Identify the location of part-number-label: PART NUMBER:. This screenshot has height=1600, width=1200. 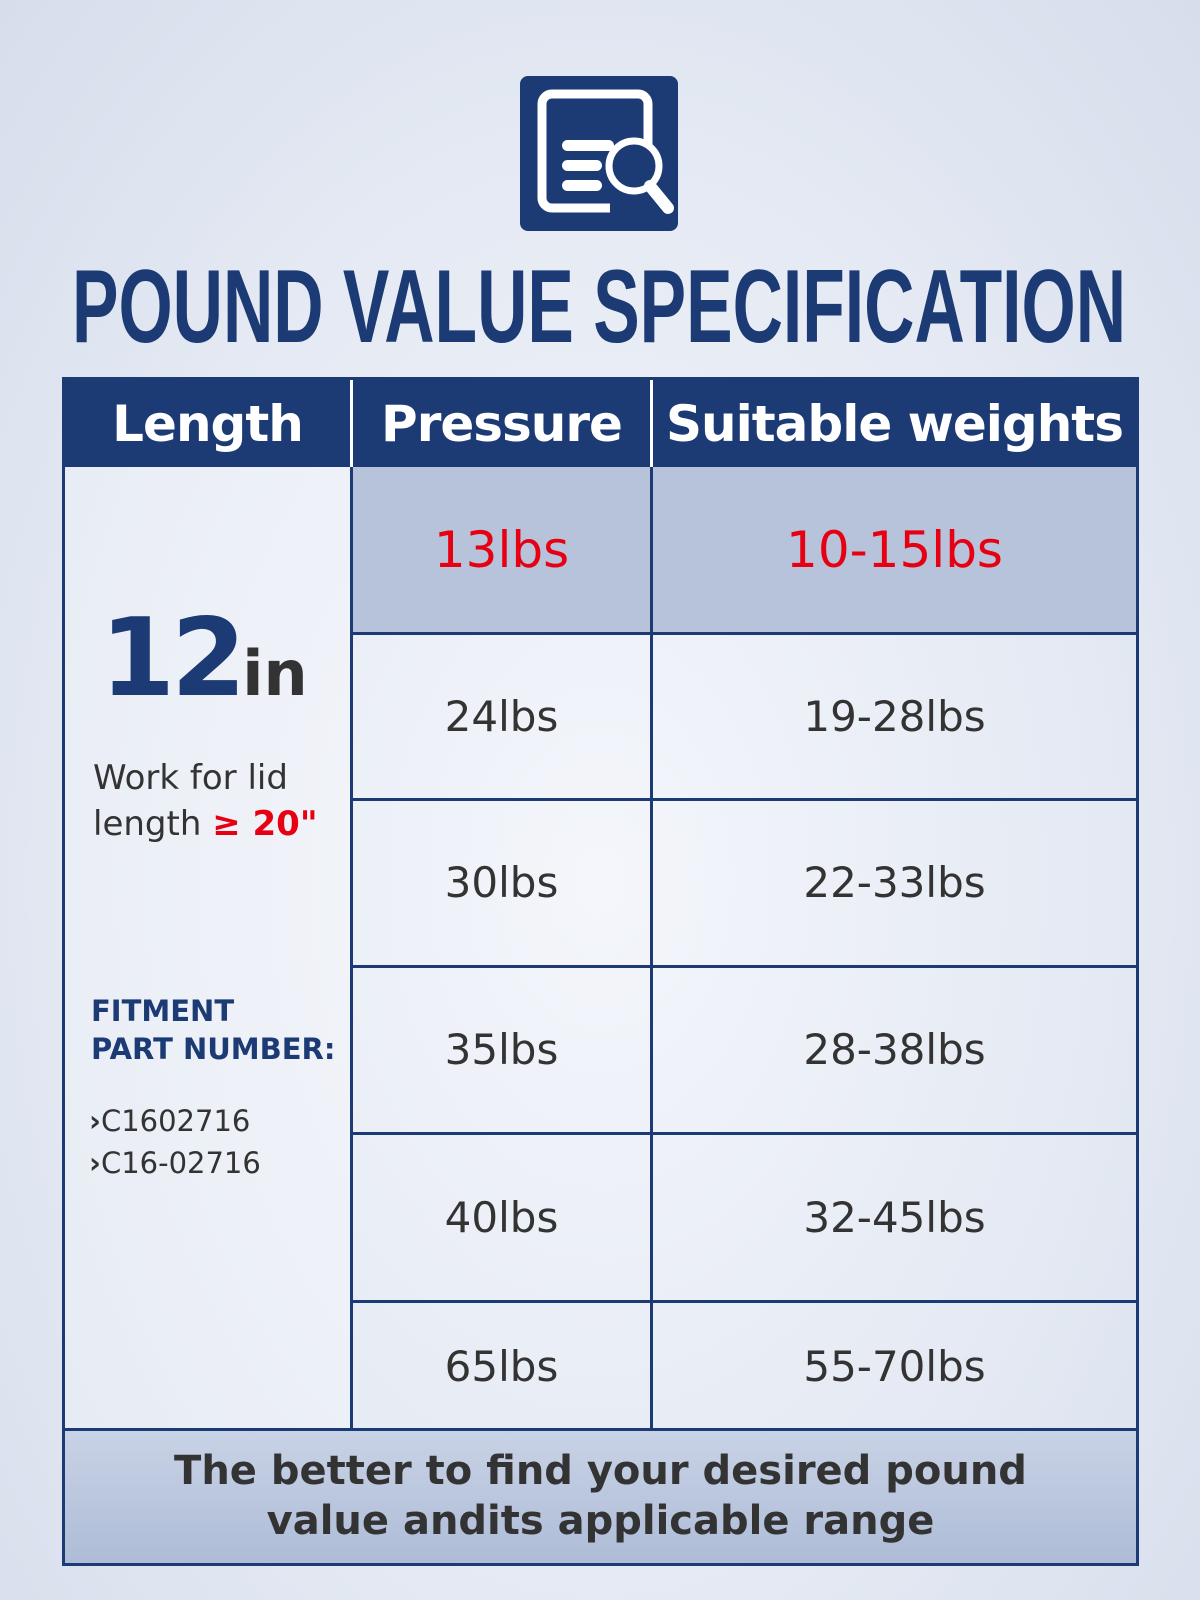
(213, 1049).